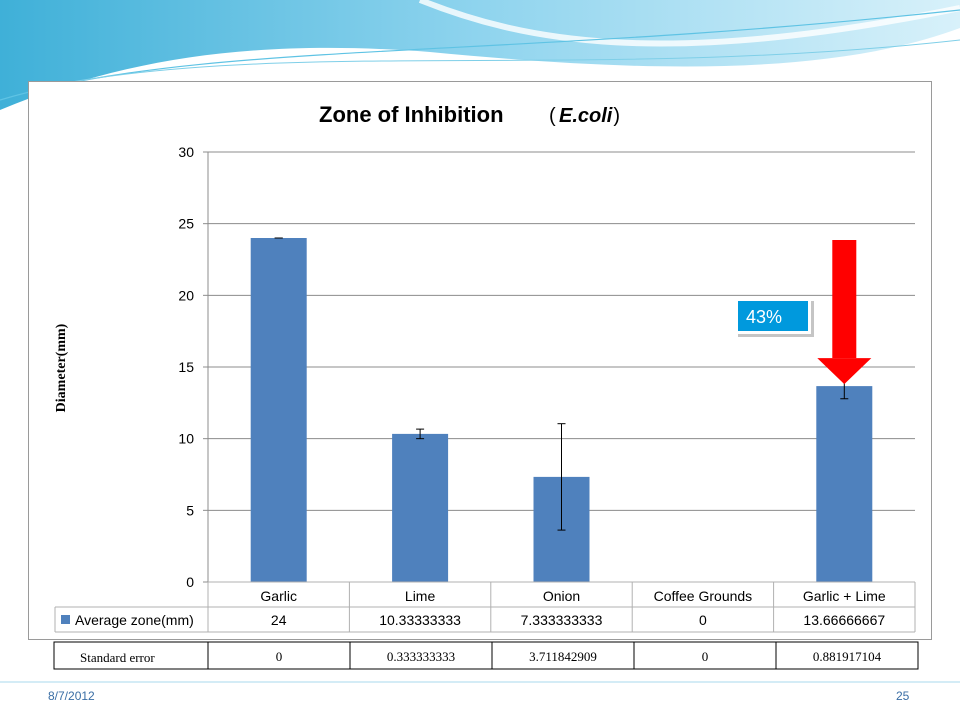  What do you see at coordinates (190, 582) in the screenshot?
I see `y-tick-label: 0` at bounding box center [190, 582].